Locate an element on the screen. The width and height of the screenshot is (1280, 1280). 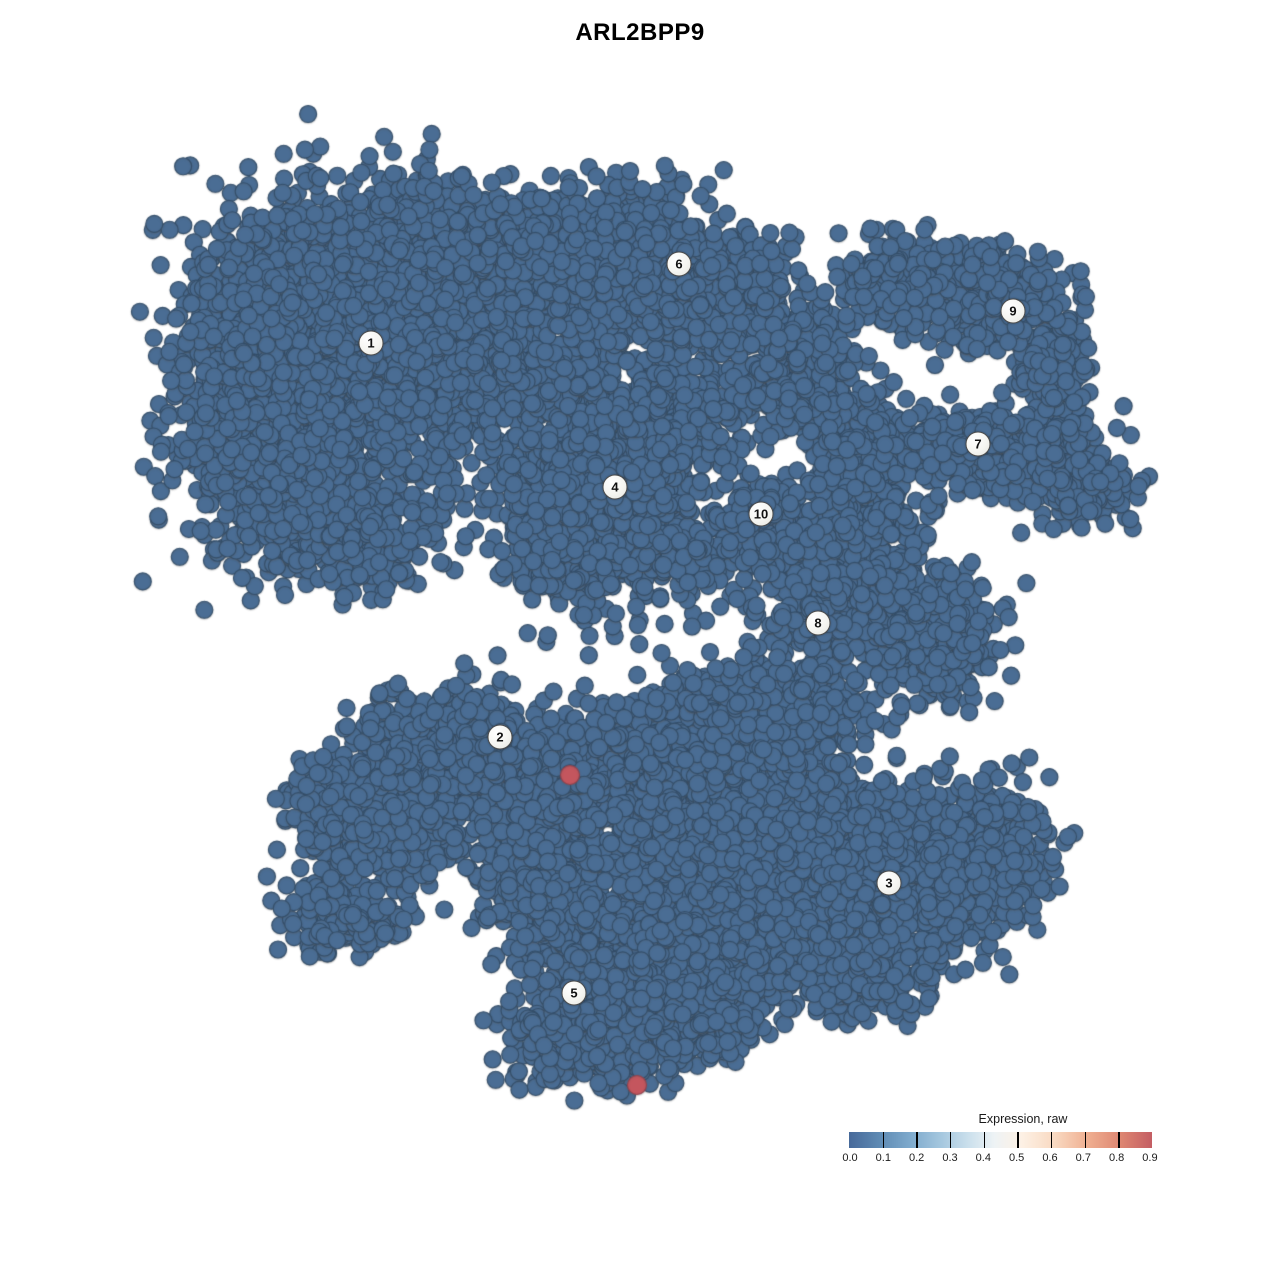
cluster-label-8: 8 is located at coordinates (818, 623).